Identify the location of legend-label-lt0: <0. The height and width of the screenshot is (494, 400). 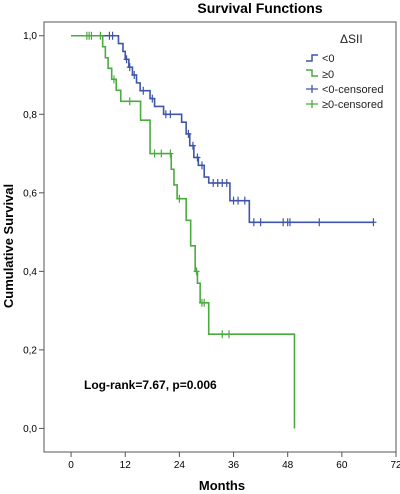
(328, 59).